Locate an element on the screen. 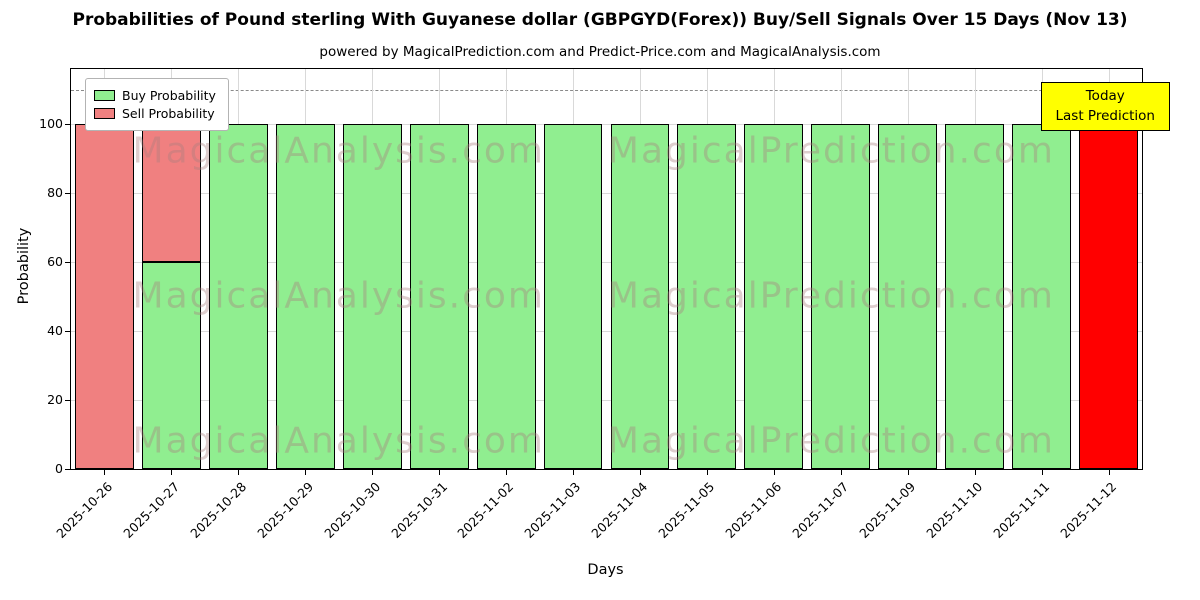 Image resolution: width=1200 pixels, height=600 pixels. legend-label: Sell Probability is located at coordinates (168, 113).